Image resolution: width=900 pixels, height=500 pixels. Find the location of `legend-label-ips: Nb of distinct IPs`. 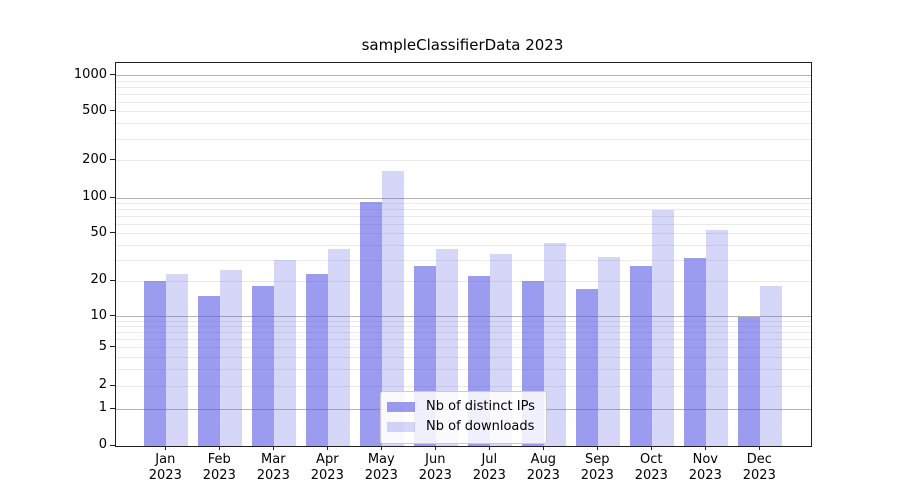

legend-label-ips: Nb of distinct IPs is located at coordinates (480, 406).